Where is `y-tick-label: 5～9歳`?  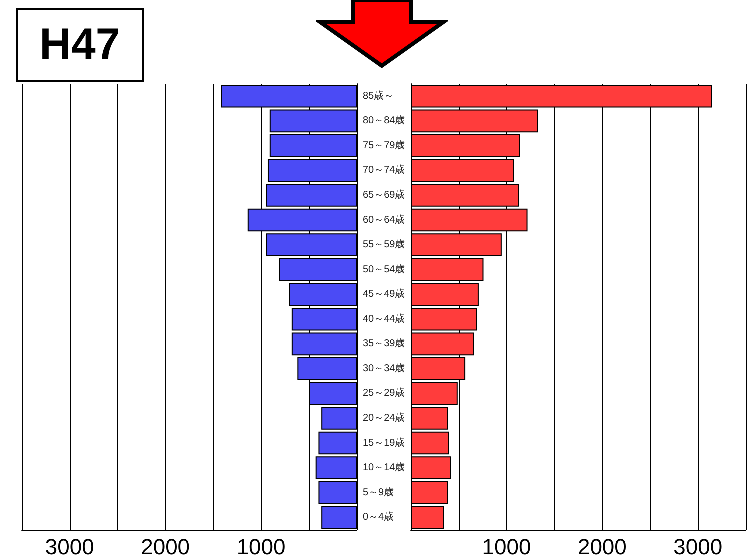
y-tick-label: 5～9歳 is located at coordinates (378, 492).